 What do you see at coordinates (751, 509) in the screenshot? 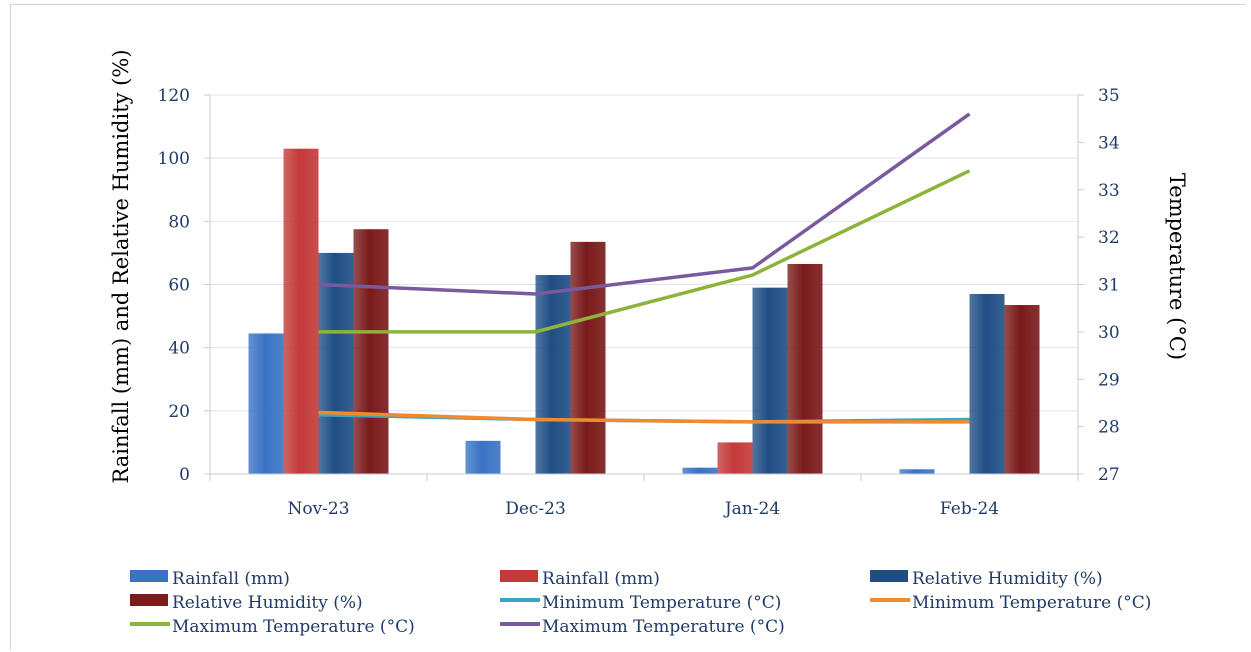
I see `x-tick-label: Jan-24` at bounding box center [751, 509].